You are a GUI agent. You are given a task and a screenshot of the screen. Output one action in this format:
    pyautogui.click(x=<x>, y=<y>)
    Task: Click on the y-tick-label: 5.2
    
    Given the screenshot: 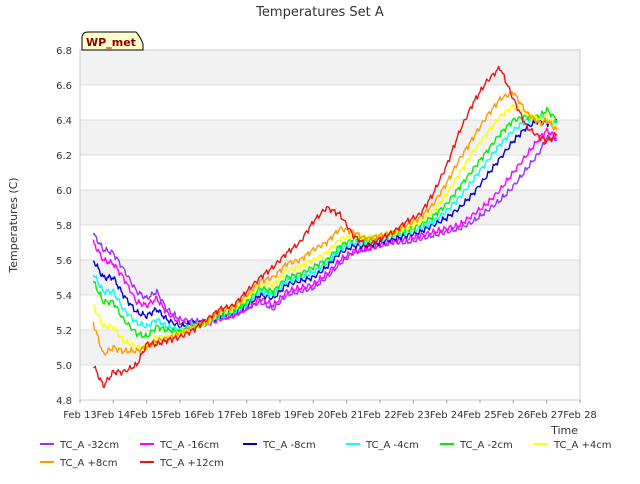 What is the action you would take?
    pyautogui.click(x=64, y=331)
    